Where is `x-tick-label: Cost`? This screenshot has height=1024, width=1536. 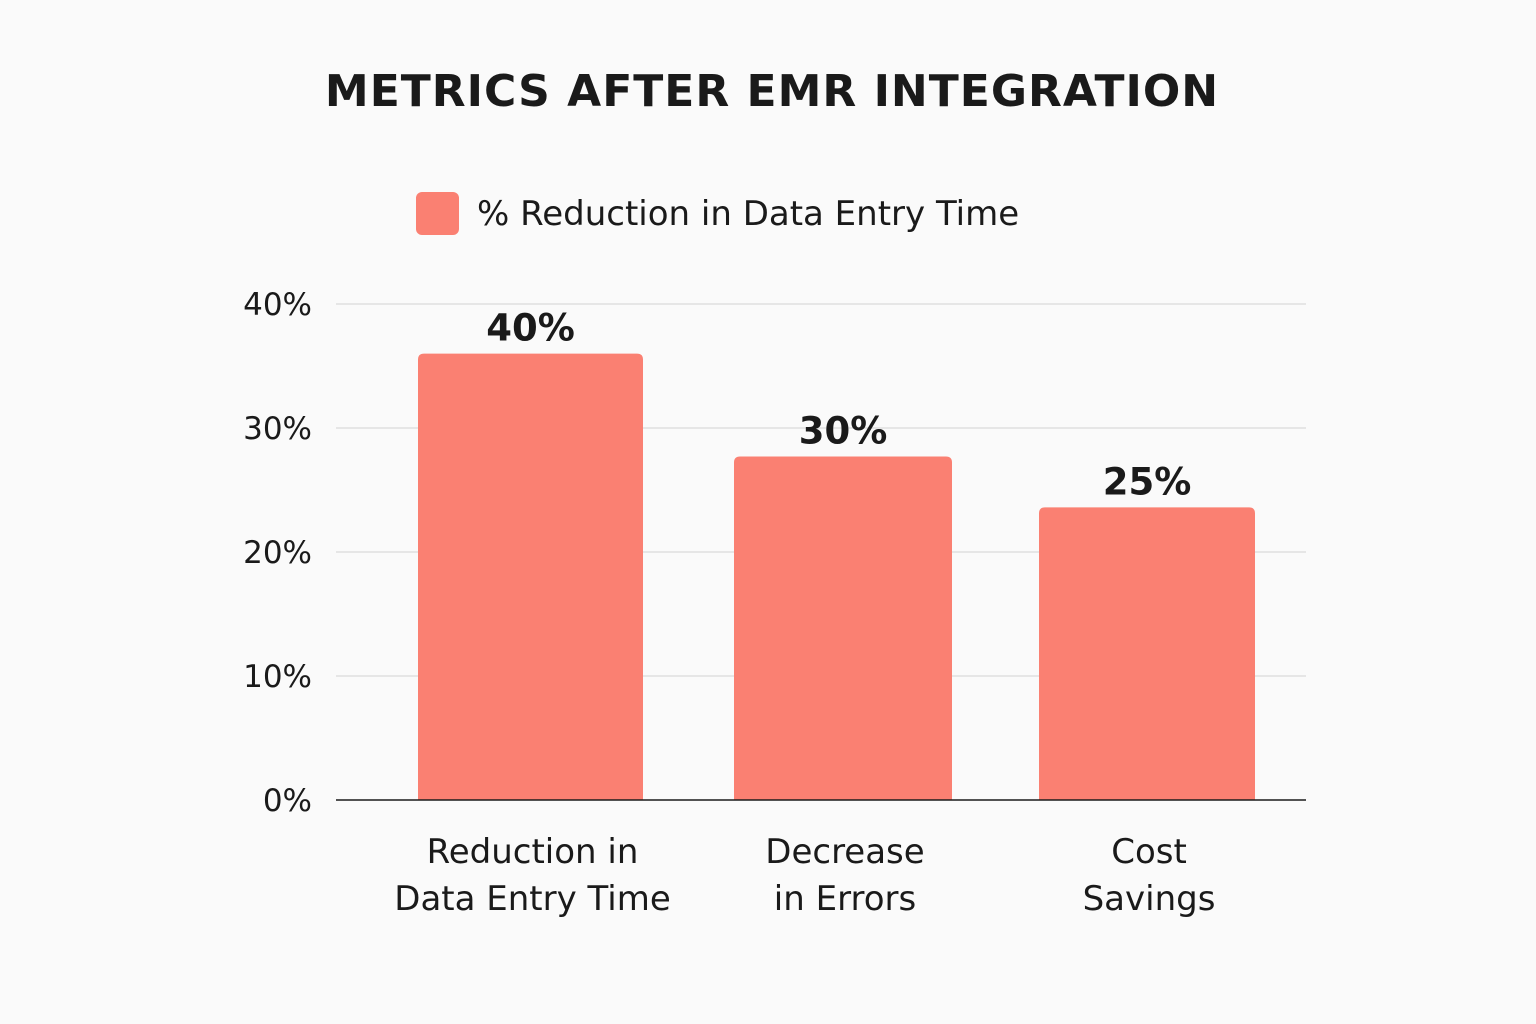 x-tick-label: Cost is located at coordinates (1149, 852).